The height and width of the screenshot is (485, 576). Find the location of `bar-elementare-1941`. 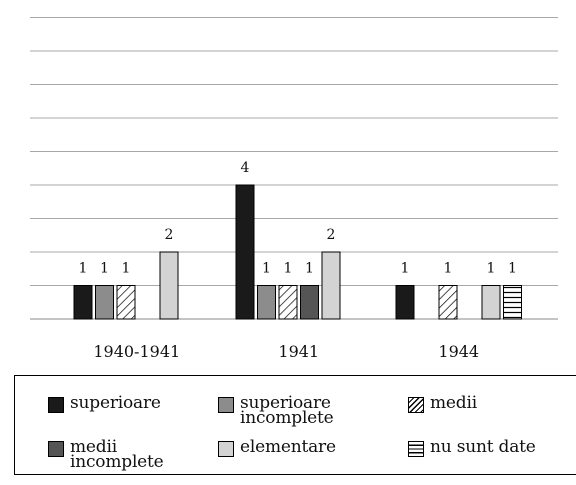

bar-elementare-1941 is located at coordinates (331, 285).